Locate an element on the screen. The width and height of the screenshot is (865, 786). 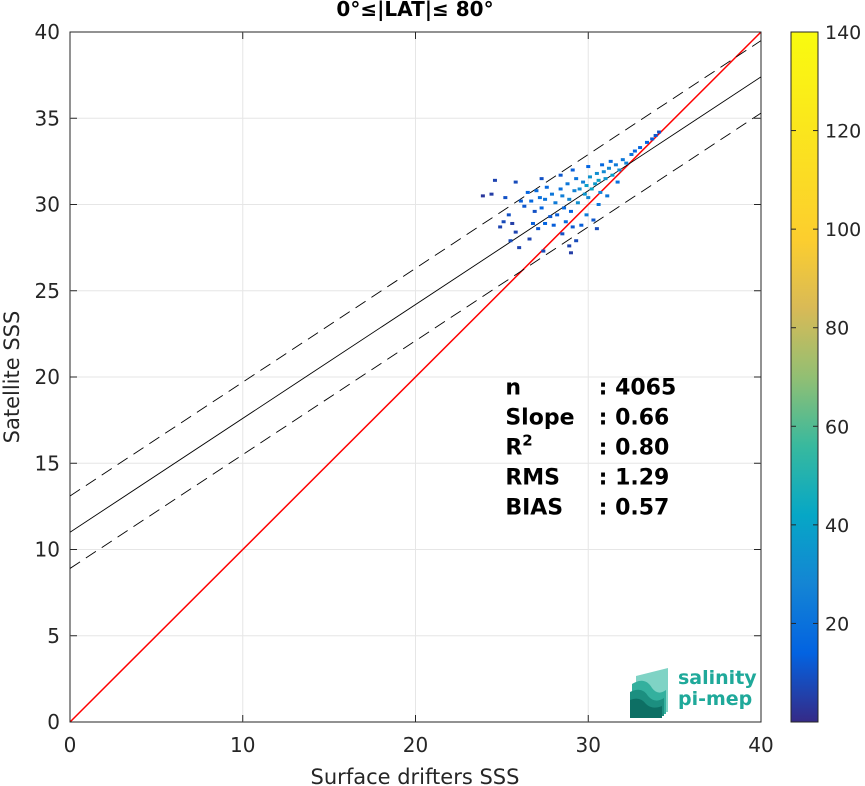
y-tick-label: 0 is located at coordinates (53, 722).